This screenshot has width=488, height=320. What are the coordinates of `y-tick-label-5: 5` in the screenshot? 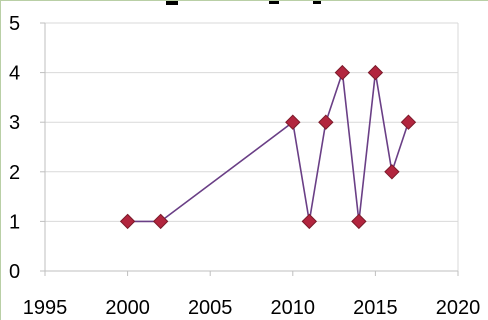 It's located at (14, 24).